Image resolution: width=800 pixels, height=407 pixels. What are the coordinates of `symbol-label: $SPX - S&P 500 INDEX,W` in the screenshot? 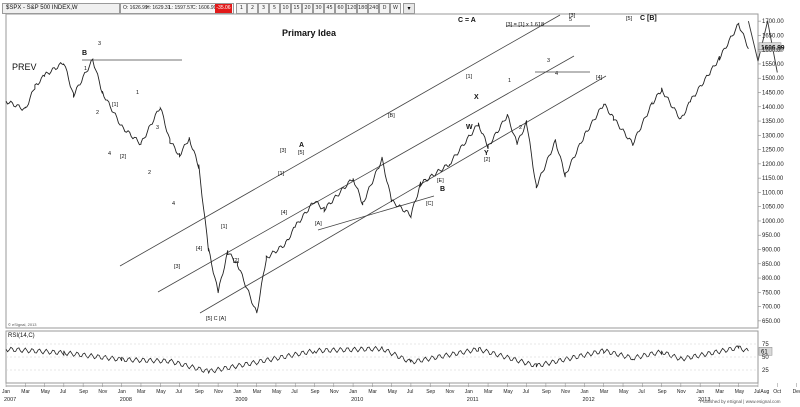 It's located at (42, 8).